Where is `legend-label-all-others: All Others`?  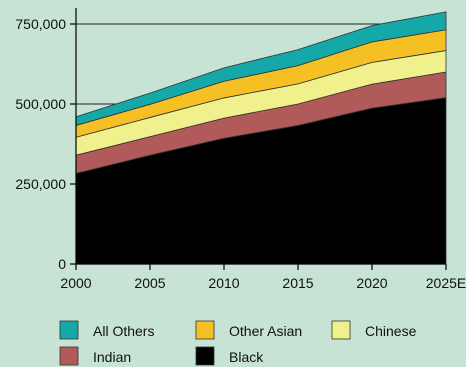
legend-label-all-others: All Others is located at coordinates (123, 331).